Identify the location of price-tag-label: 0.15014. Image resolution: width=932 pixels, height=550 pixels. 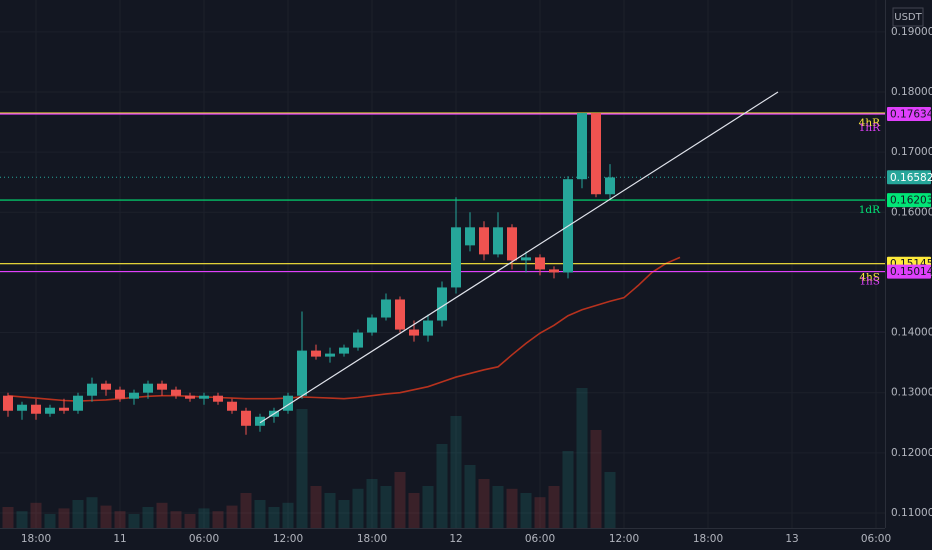
(911, 272).